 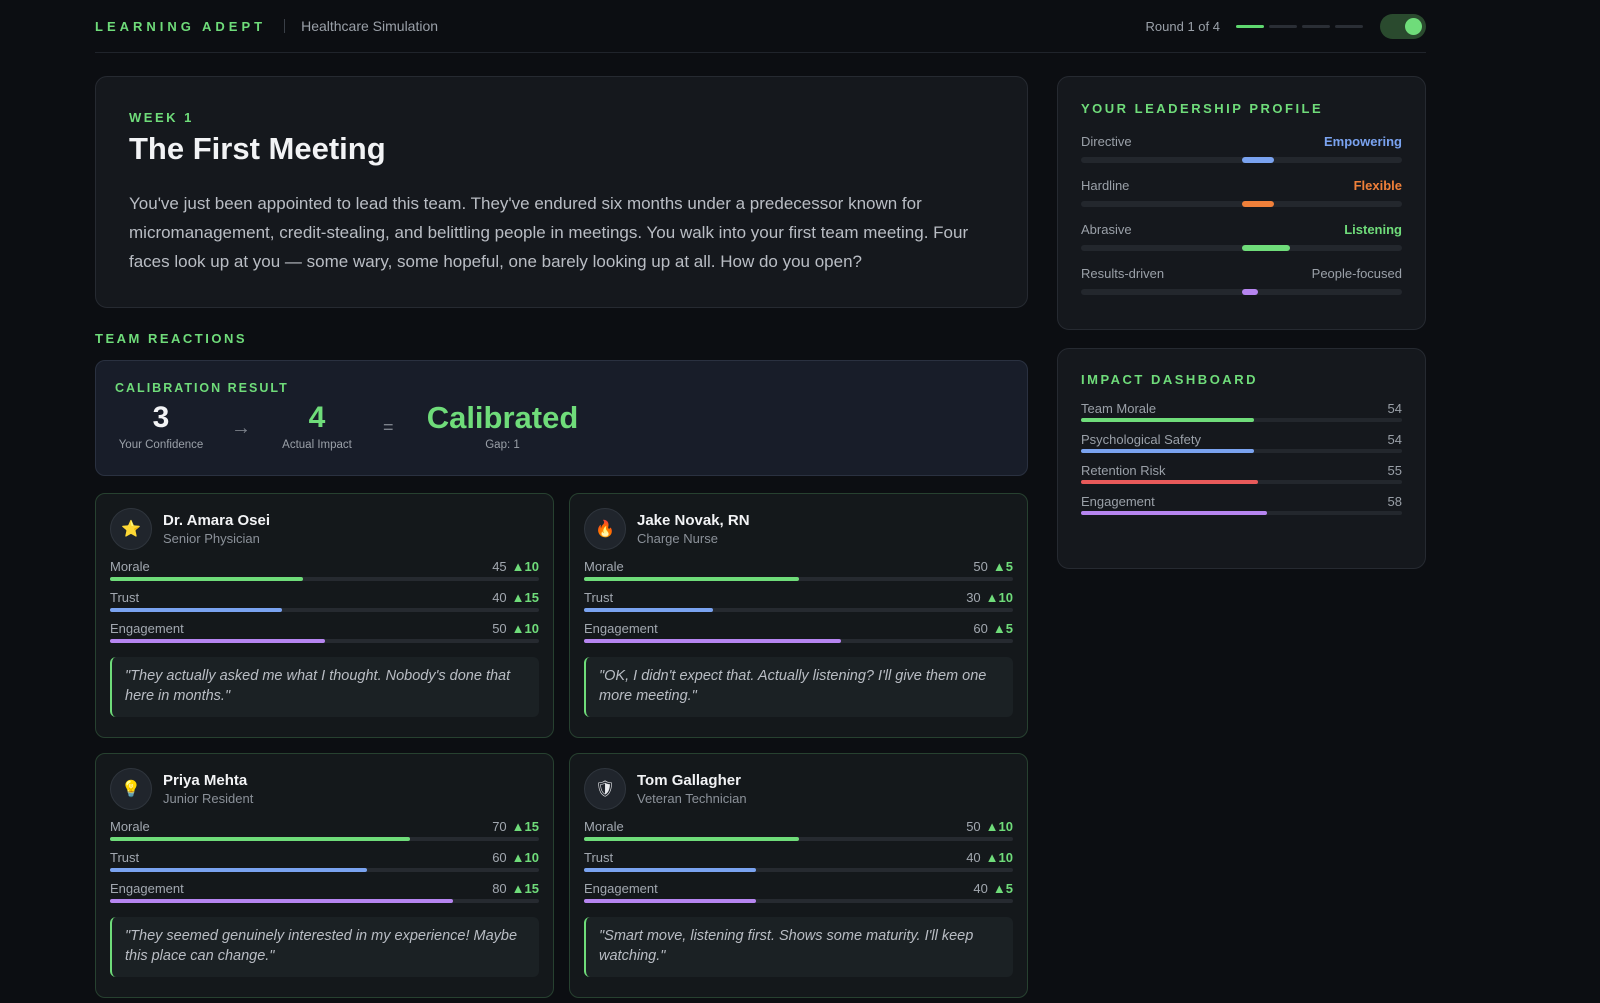 I want to click on brand-logo: LEARNING ADEPT, so click(x=181, y=26).